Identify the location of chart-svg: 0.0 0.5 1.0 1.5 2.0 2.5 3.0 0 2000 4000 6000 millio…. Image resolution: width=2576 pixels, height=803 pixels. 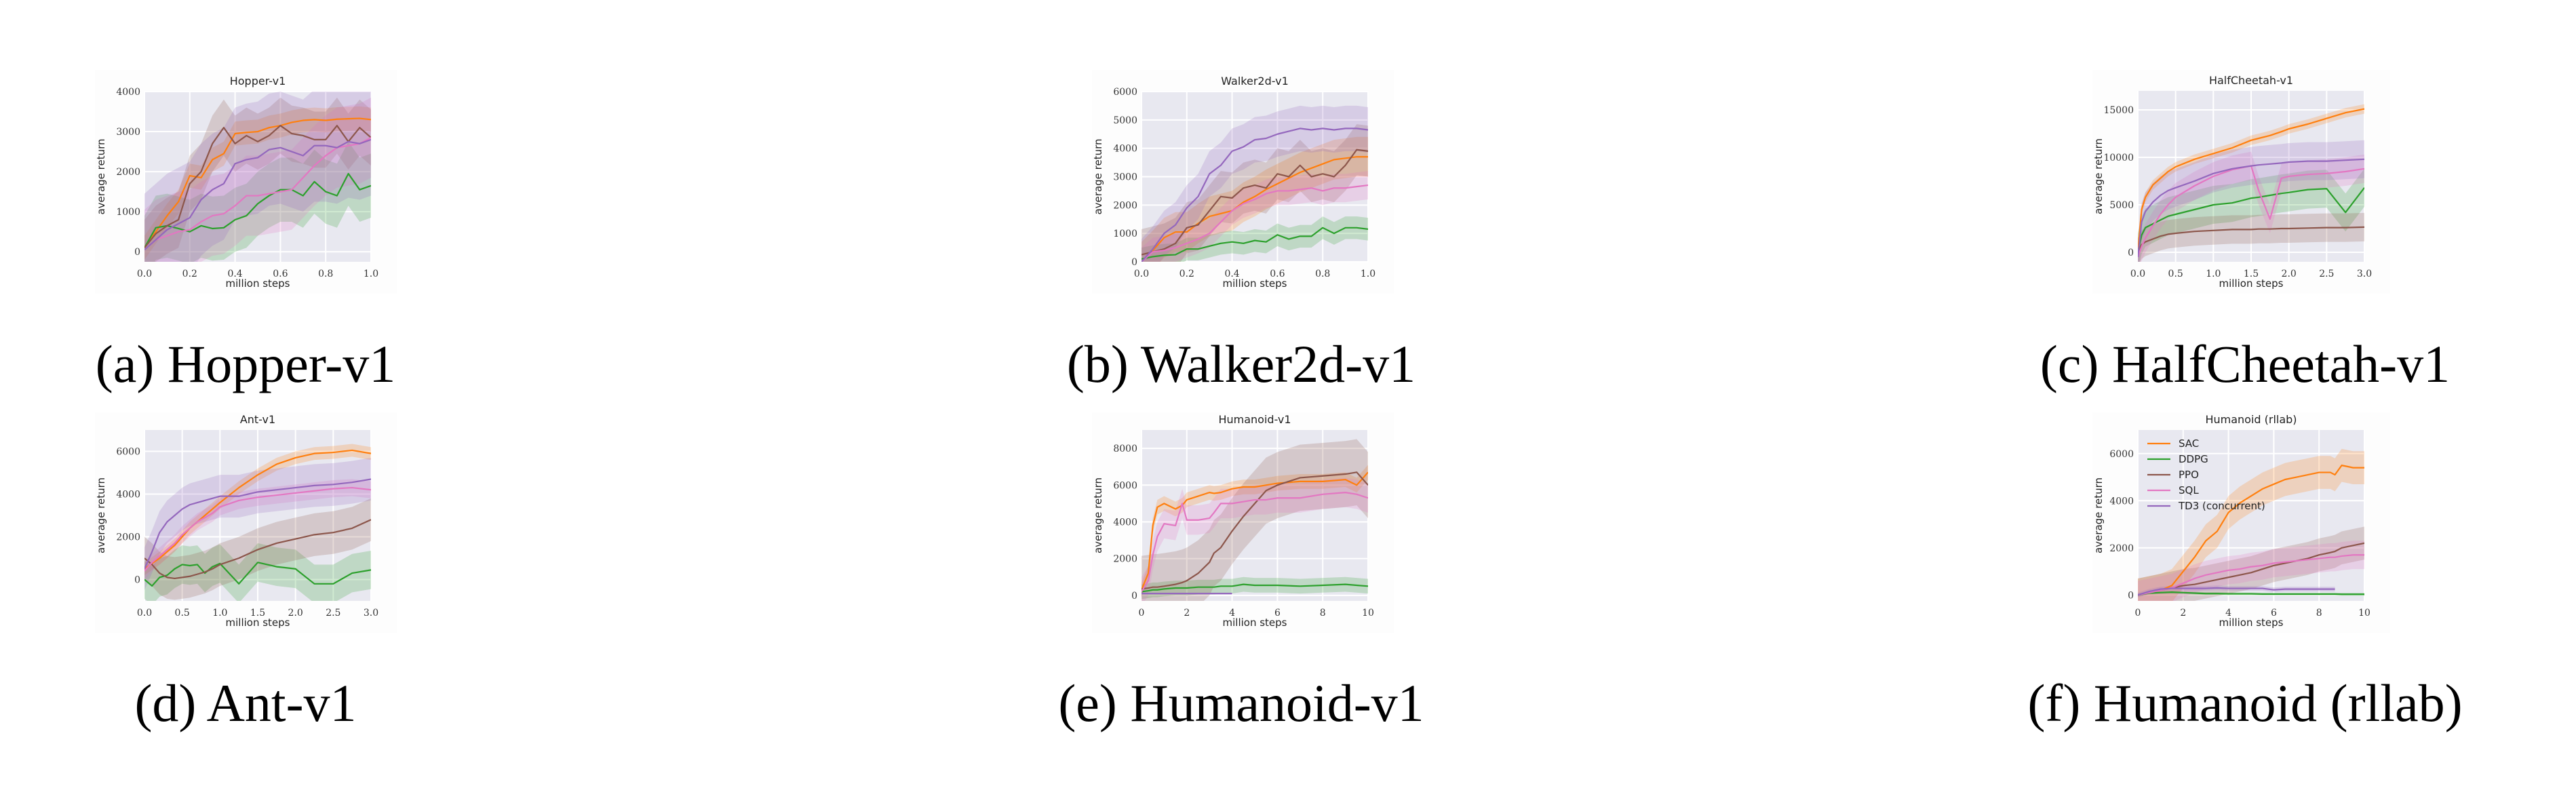
(236, 521).